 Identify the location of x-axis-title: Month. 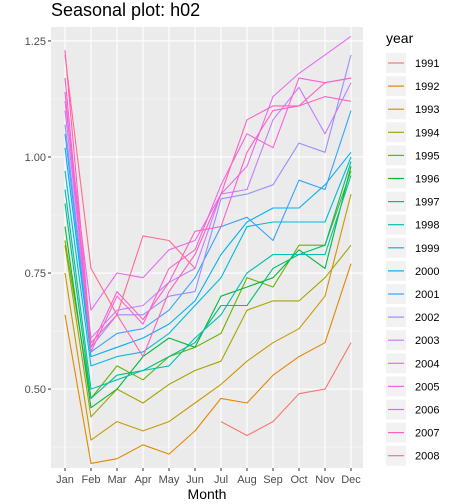
(207, 494).